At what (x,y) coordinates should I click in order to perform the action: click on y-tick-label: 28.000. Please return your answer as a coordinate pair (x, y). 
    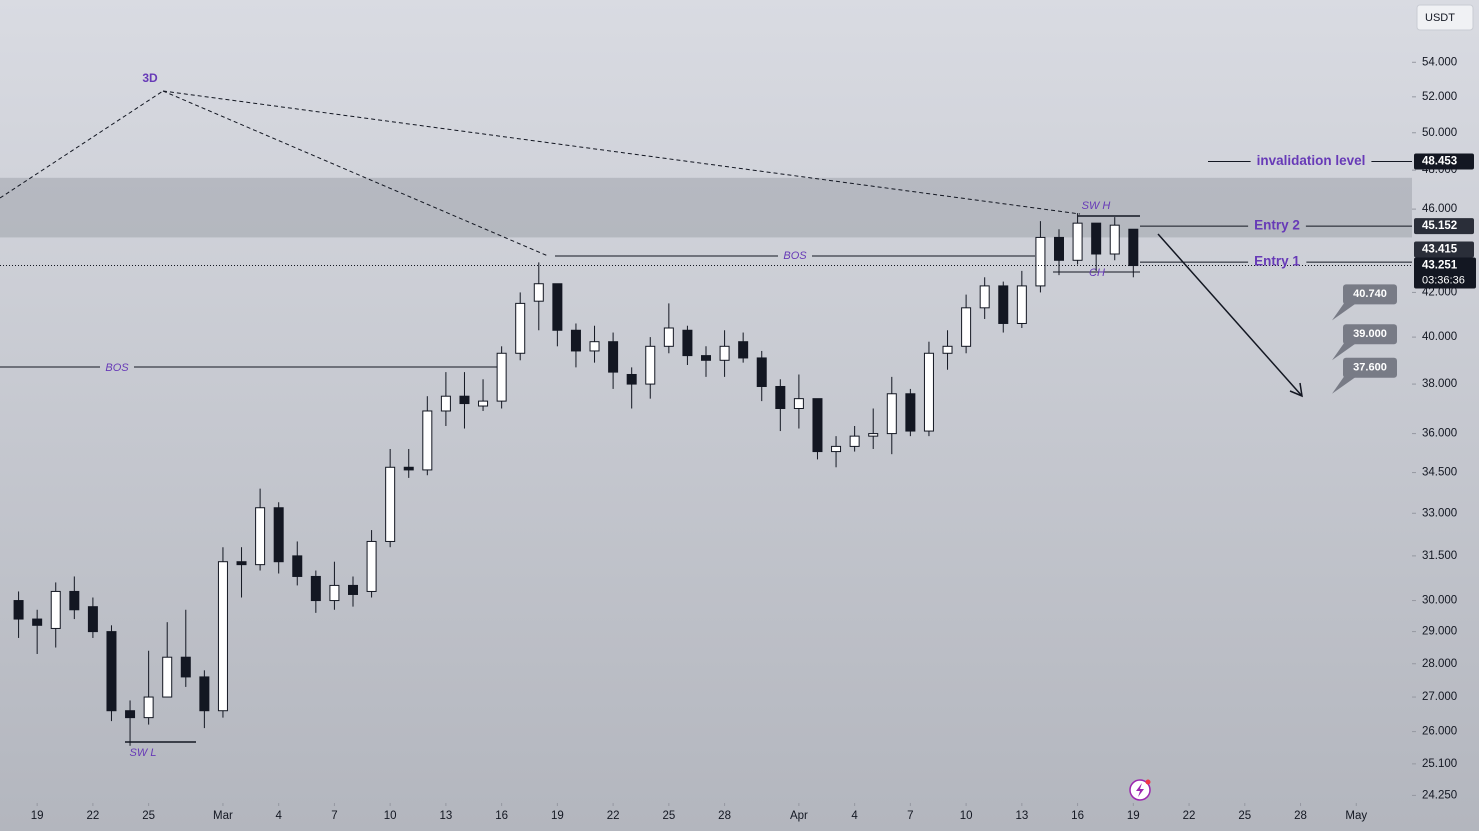
    Looking at the image, I should click on (1439, 664).